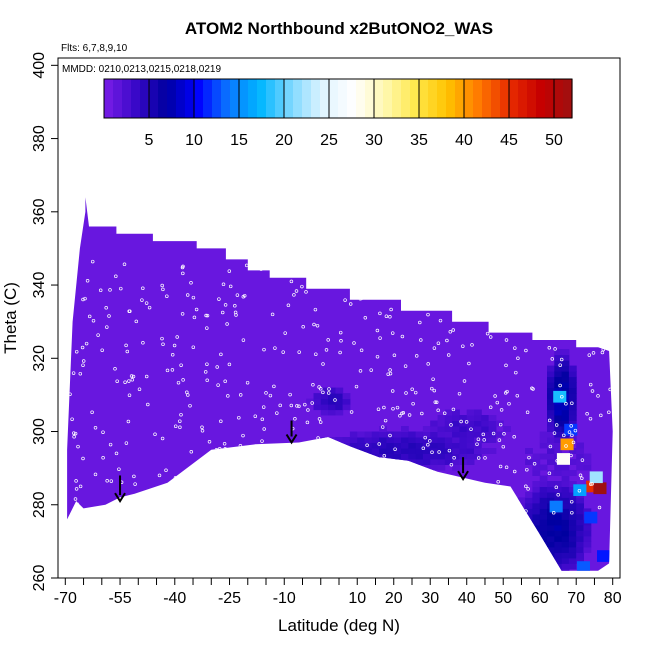 This screenshot has width=650, height=650. What do you see at coordinates (613, 598) in the screenshot?
I see `x-tick-label: 80` at bounding box center [613, 598].